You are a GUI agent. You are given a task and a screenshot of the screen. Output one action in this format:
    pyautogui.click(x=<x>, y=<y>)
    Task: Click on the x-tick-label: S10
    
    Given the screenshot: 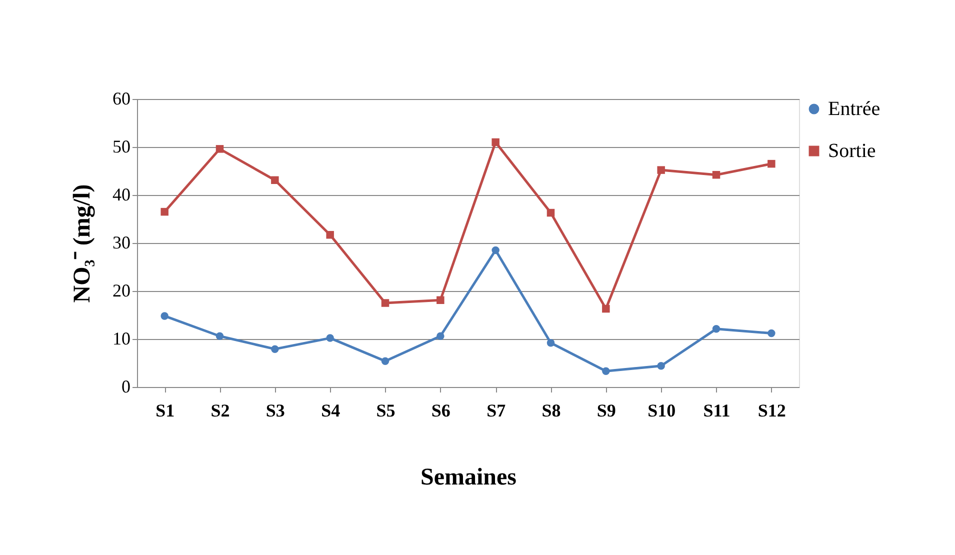 What is the action you would take?
    pyautogui.click(x=662, y=410)
    